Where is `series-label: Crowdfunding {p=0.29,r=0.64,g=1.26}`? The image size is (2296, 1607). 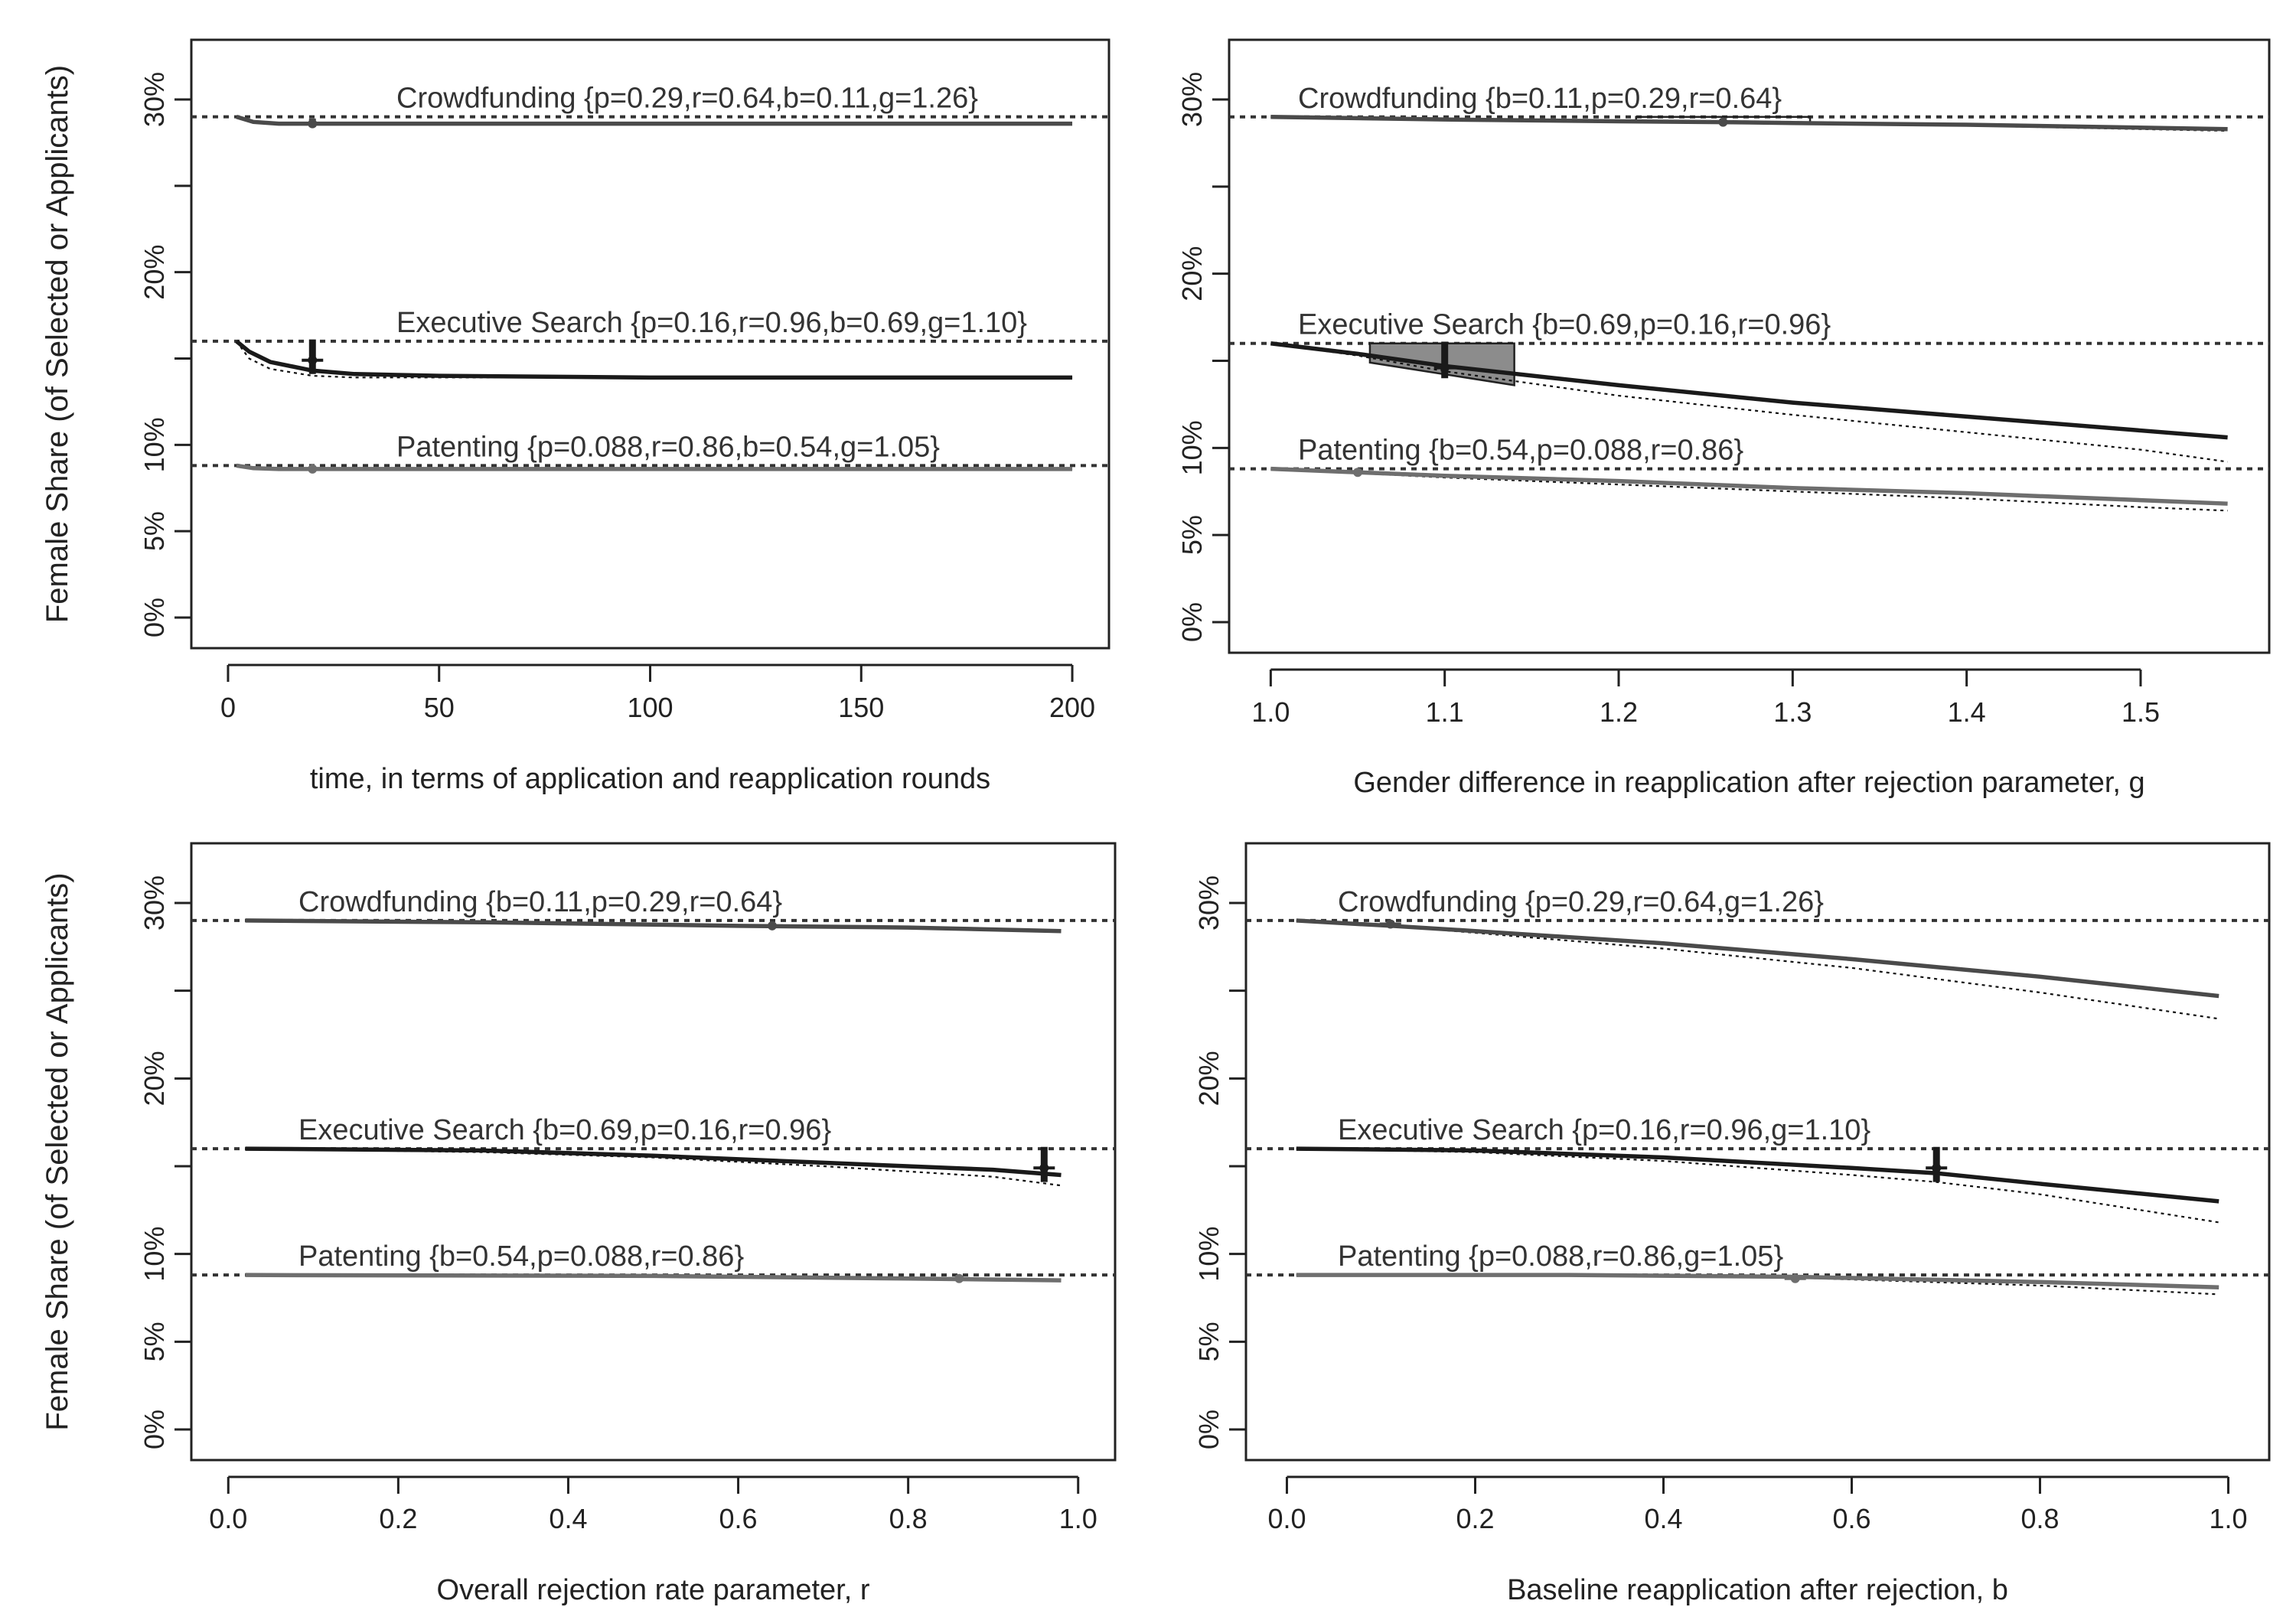
series-label: Crowdfunding {p=0.29,r=0.64,g=1.26} is located at coordinates (1581, 902).